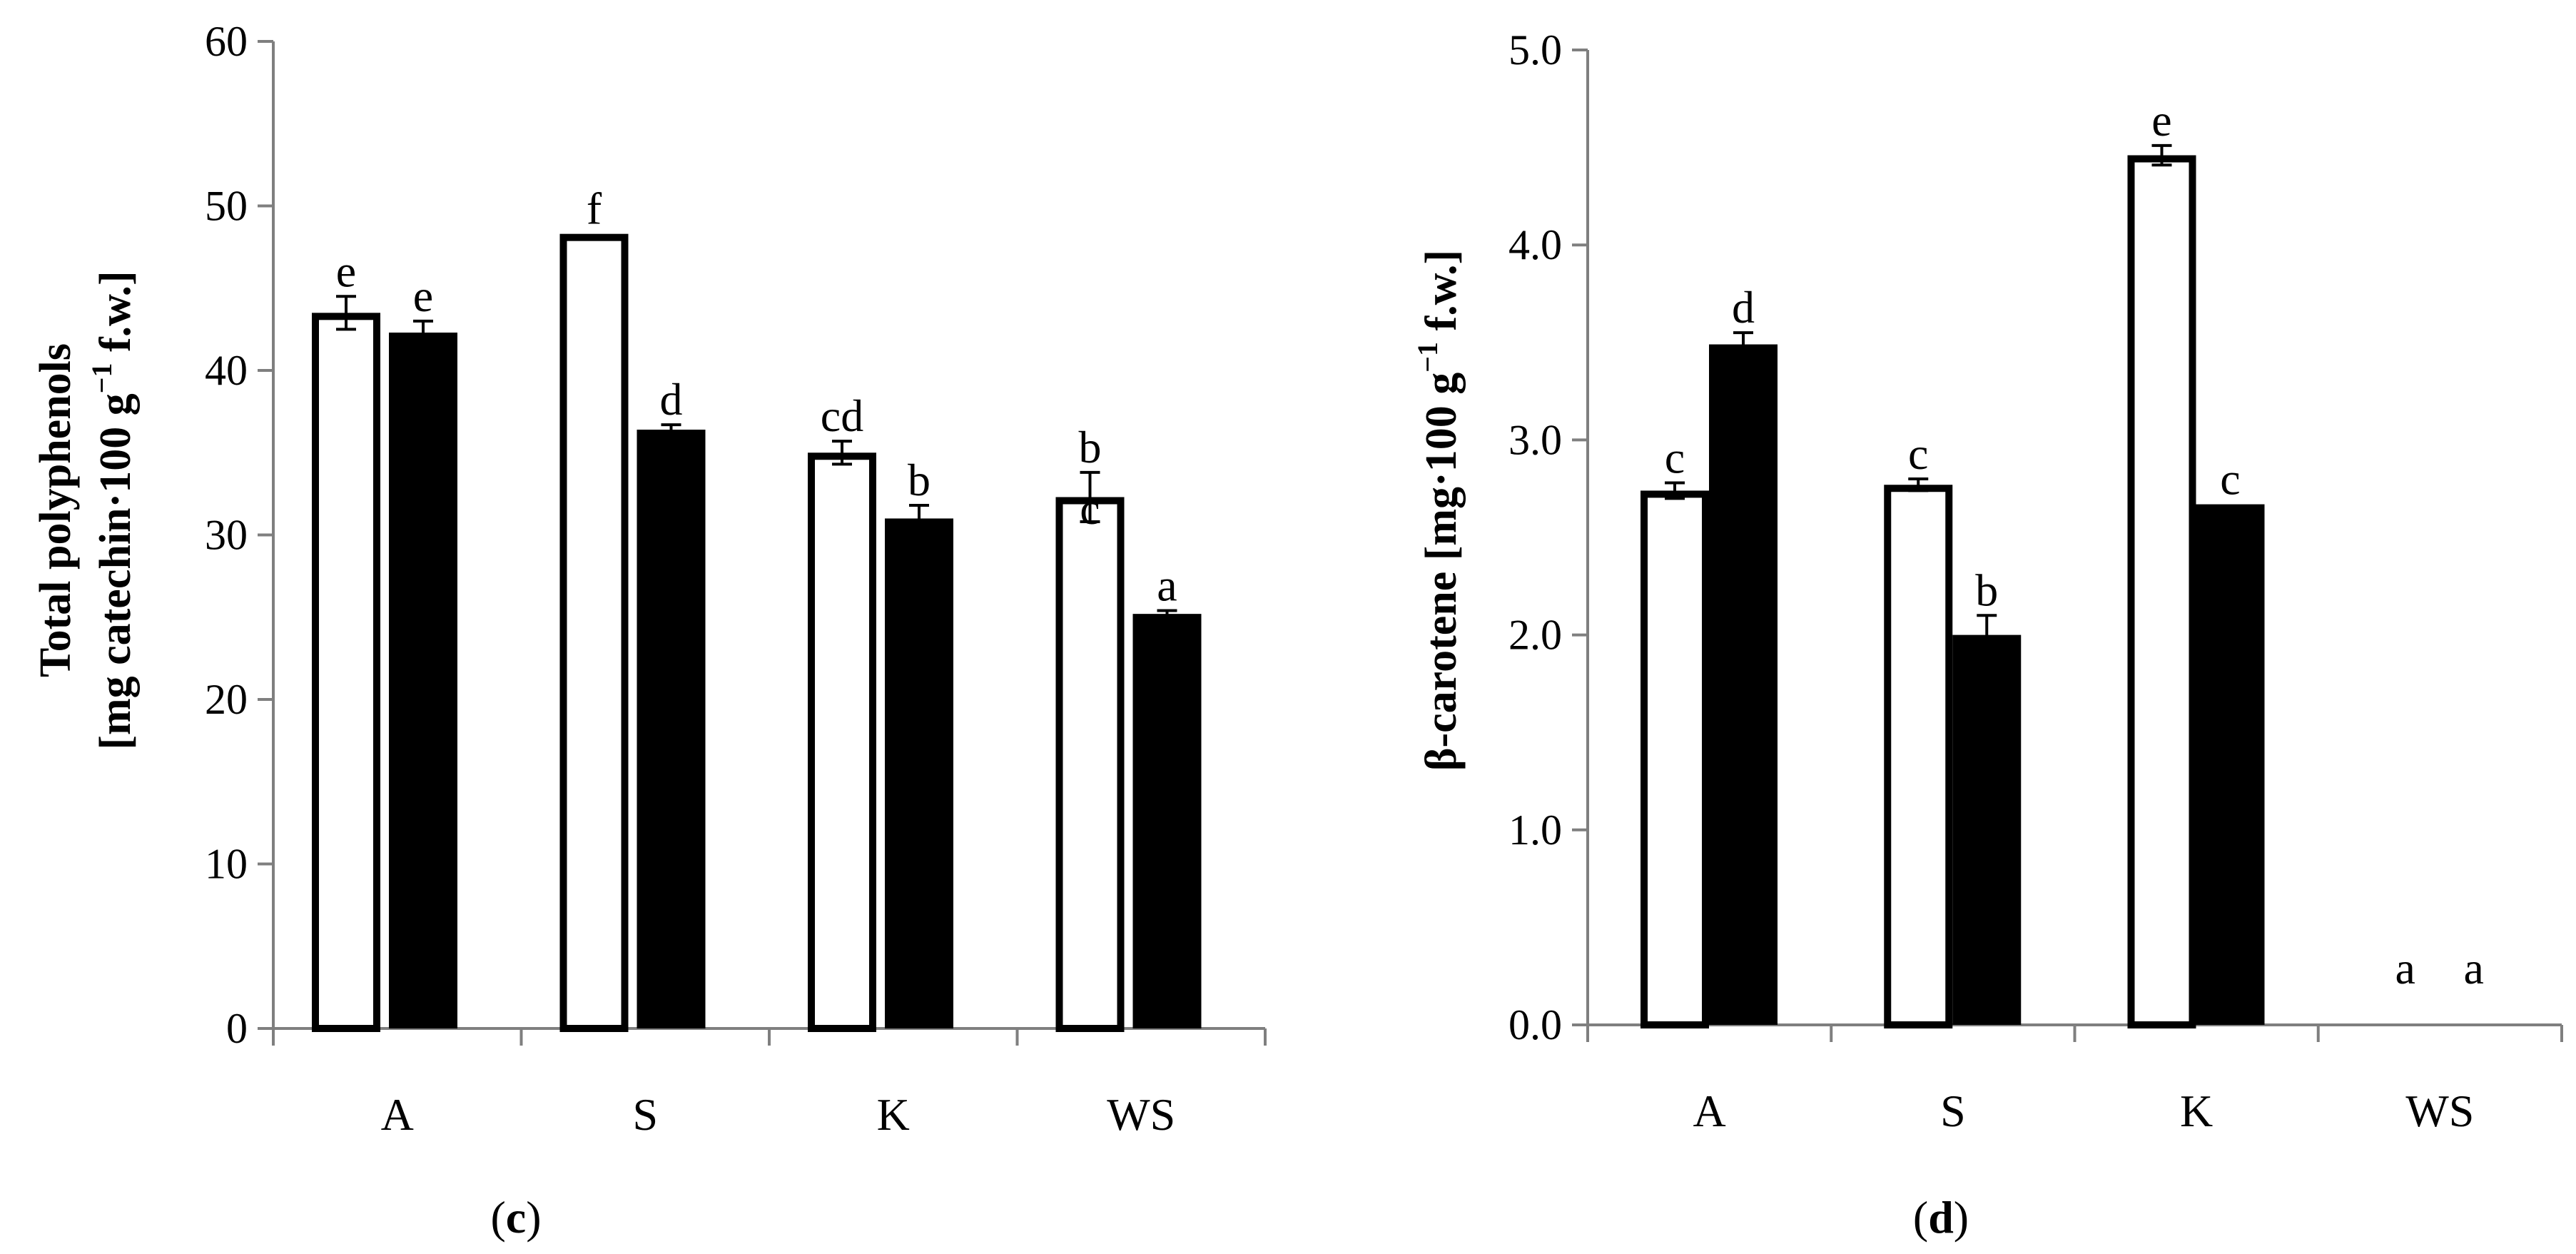 The height and width of the screenshot is (1254, 2576). Describe the element at coordinates (1441, 296) in the screenshot. I see `y-axis-title-d-end: f.w.]` at that location.